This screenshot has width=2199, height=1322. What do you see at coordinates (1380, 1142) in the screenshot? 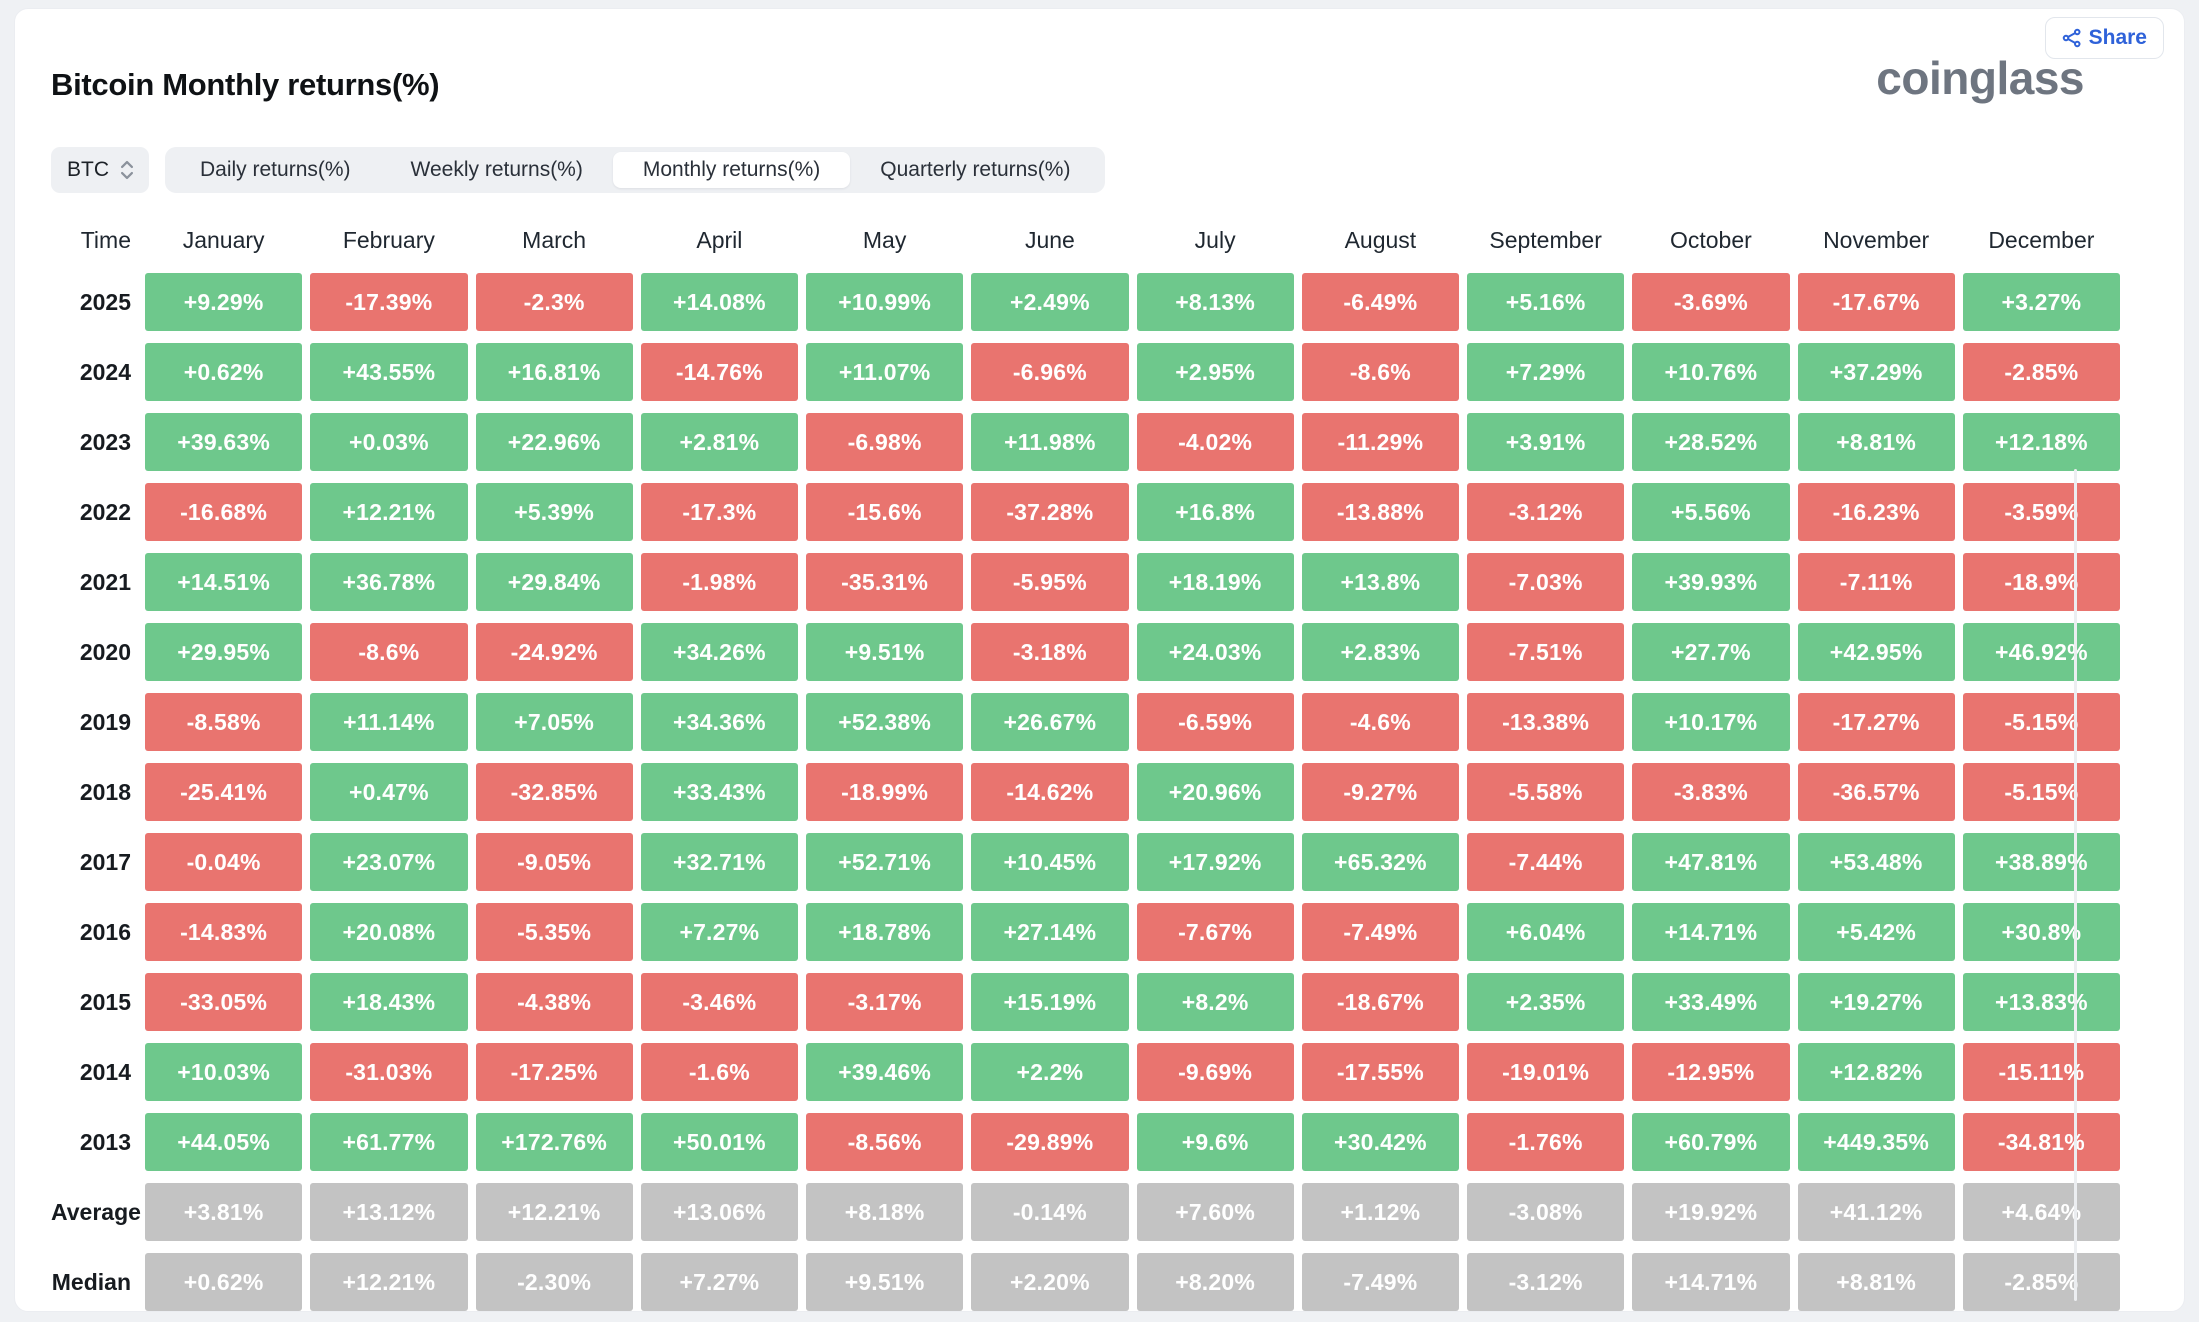
I see `return-cell: +30.42%` at bounding box center [1380, 1142].